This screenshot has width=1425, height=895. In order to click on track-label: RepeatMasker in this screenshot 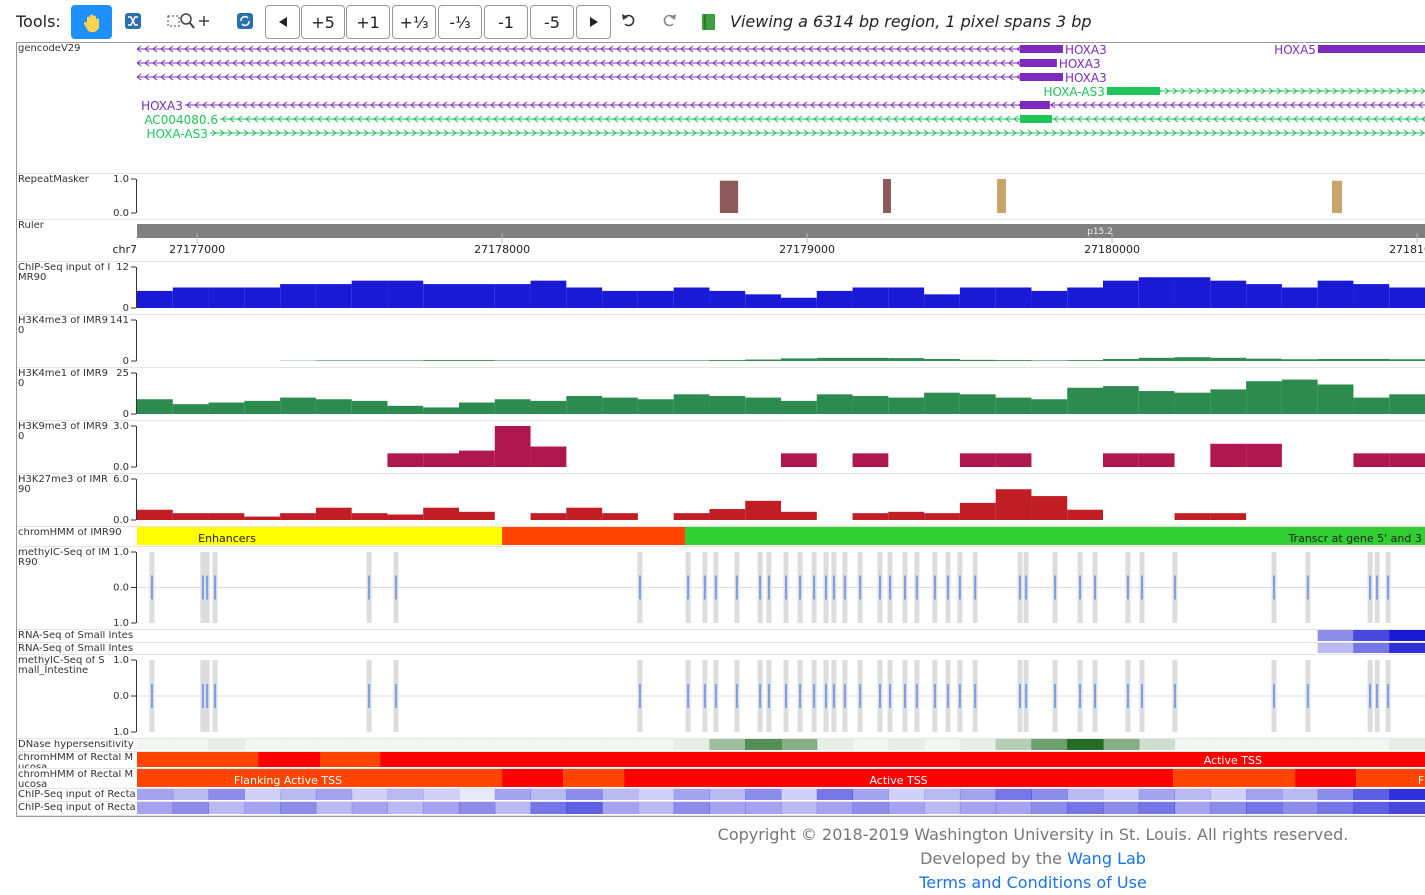, I will do `click(53, 180)`.